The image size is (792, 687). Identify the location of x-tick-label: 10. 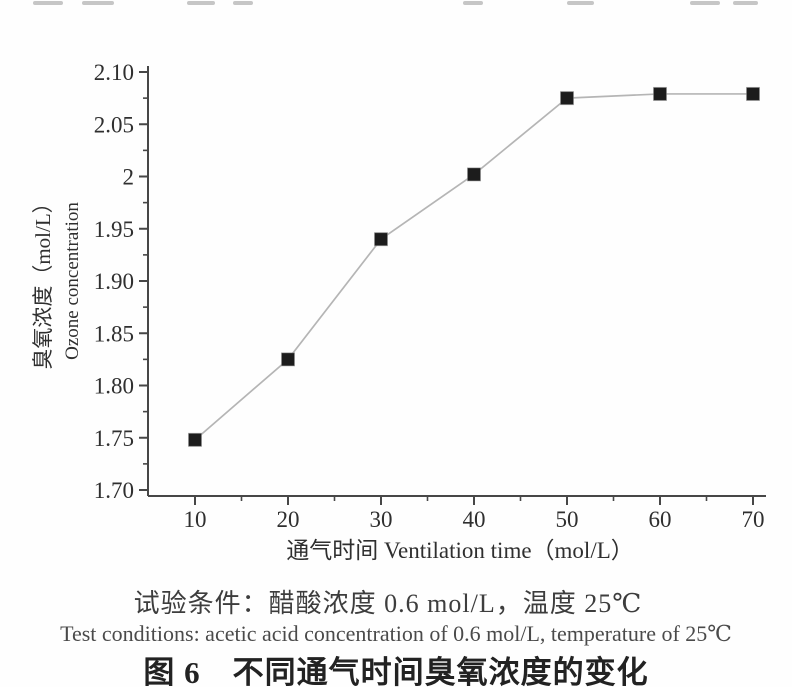
(195, 519).